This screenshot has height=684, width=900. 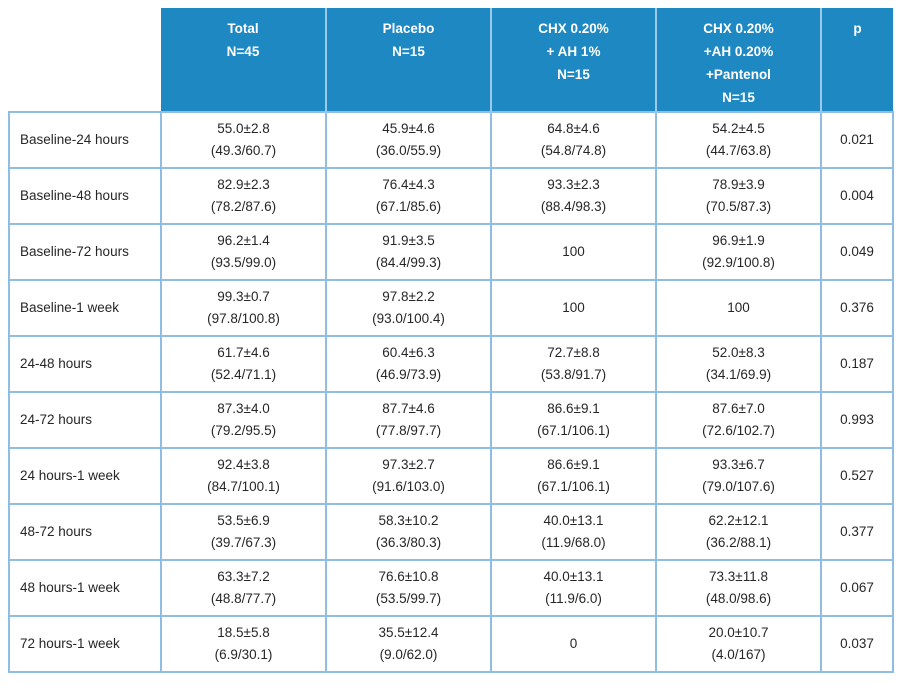 I want to click on cell-total: 87.3±4.0 (79.2/95.5), so click(x=243, y=419).